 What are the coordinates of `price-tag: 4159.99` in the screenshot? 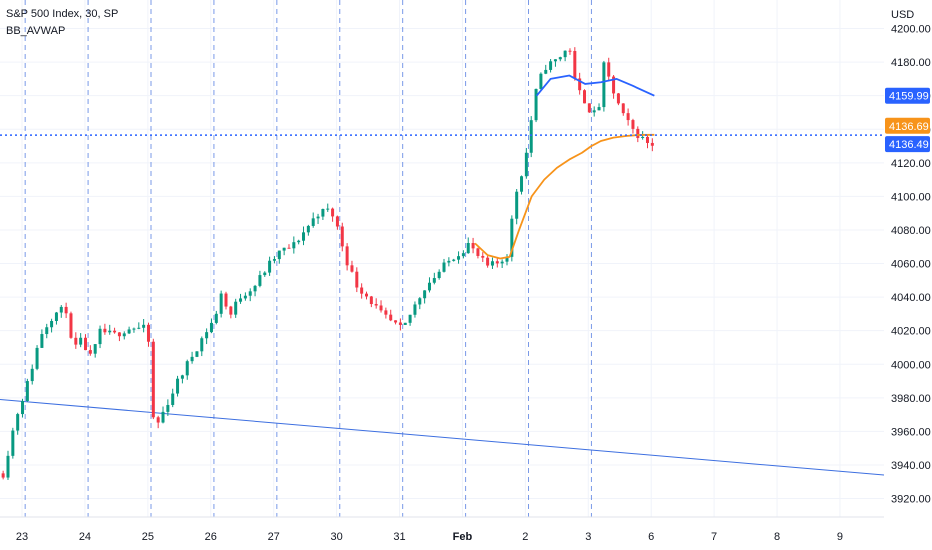 It's located at (907, 95).